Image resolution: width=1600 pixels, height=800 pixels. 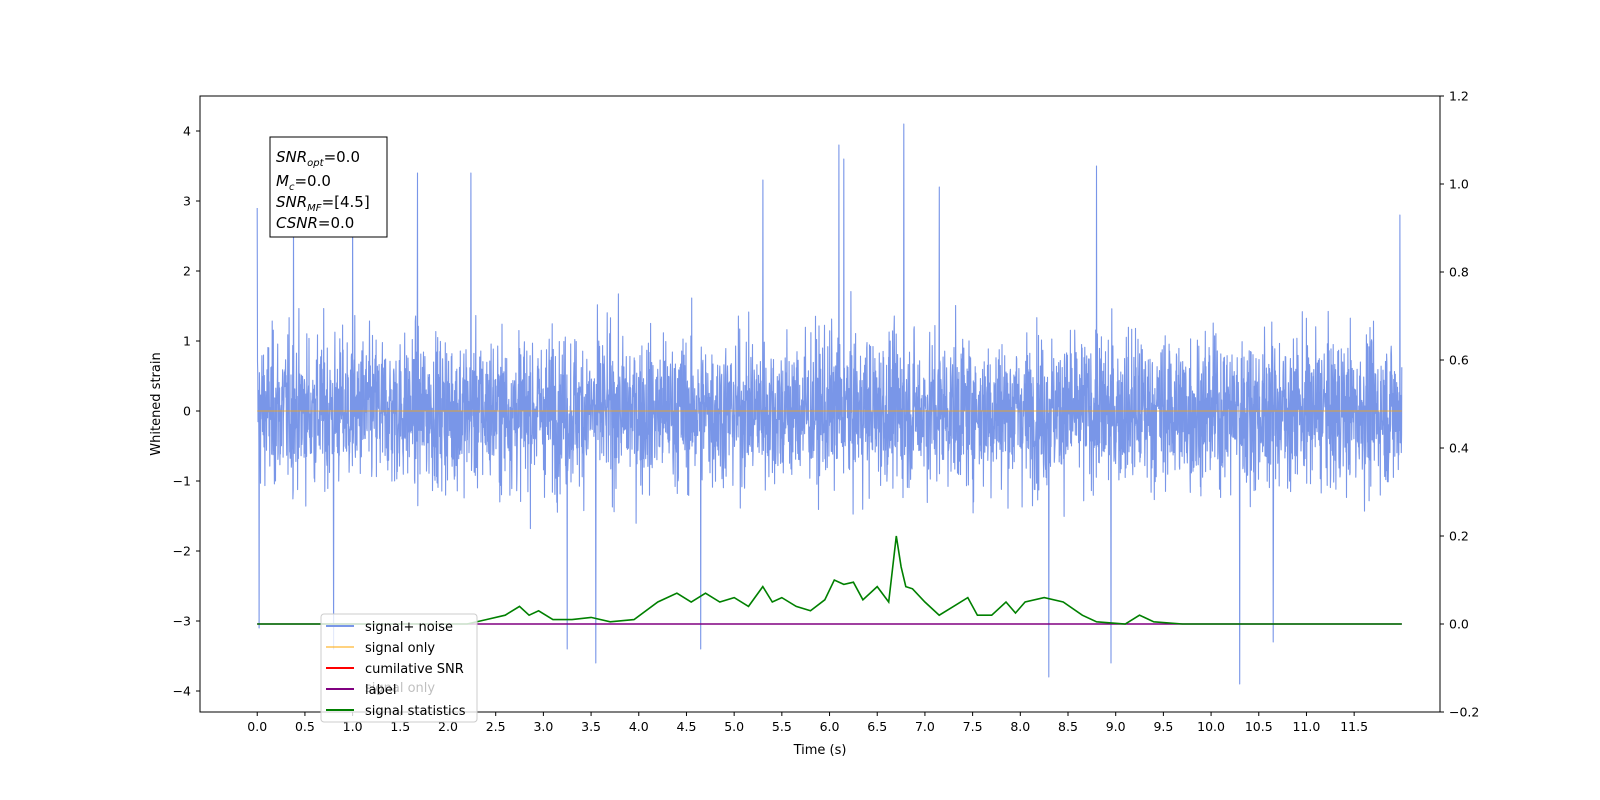 What do you see at coordinates (1459, 404) in the screenshot?
I see `y2-axis-ticks: 1.2 1.0 0.8 0.6 0.4 0.2 0.0 −0.2` at bounding box center [1459, 404].